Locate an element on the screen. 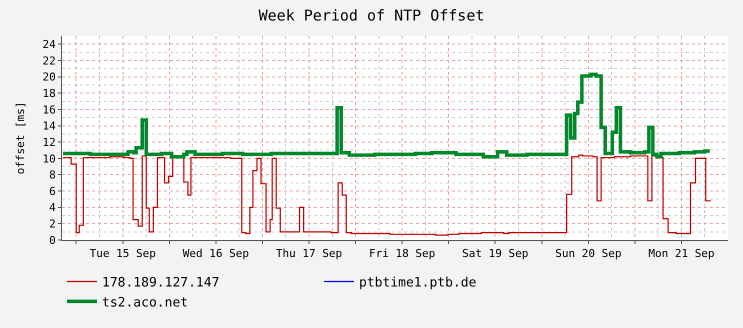  y-tick-label: 0 is located at coordinates (52, 240).